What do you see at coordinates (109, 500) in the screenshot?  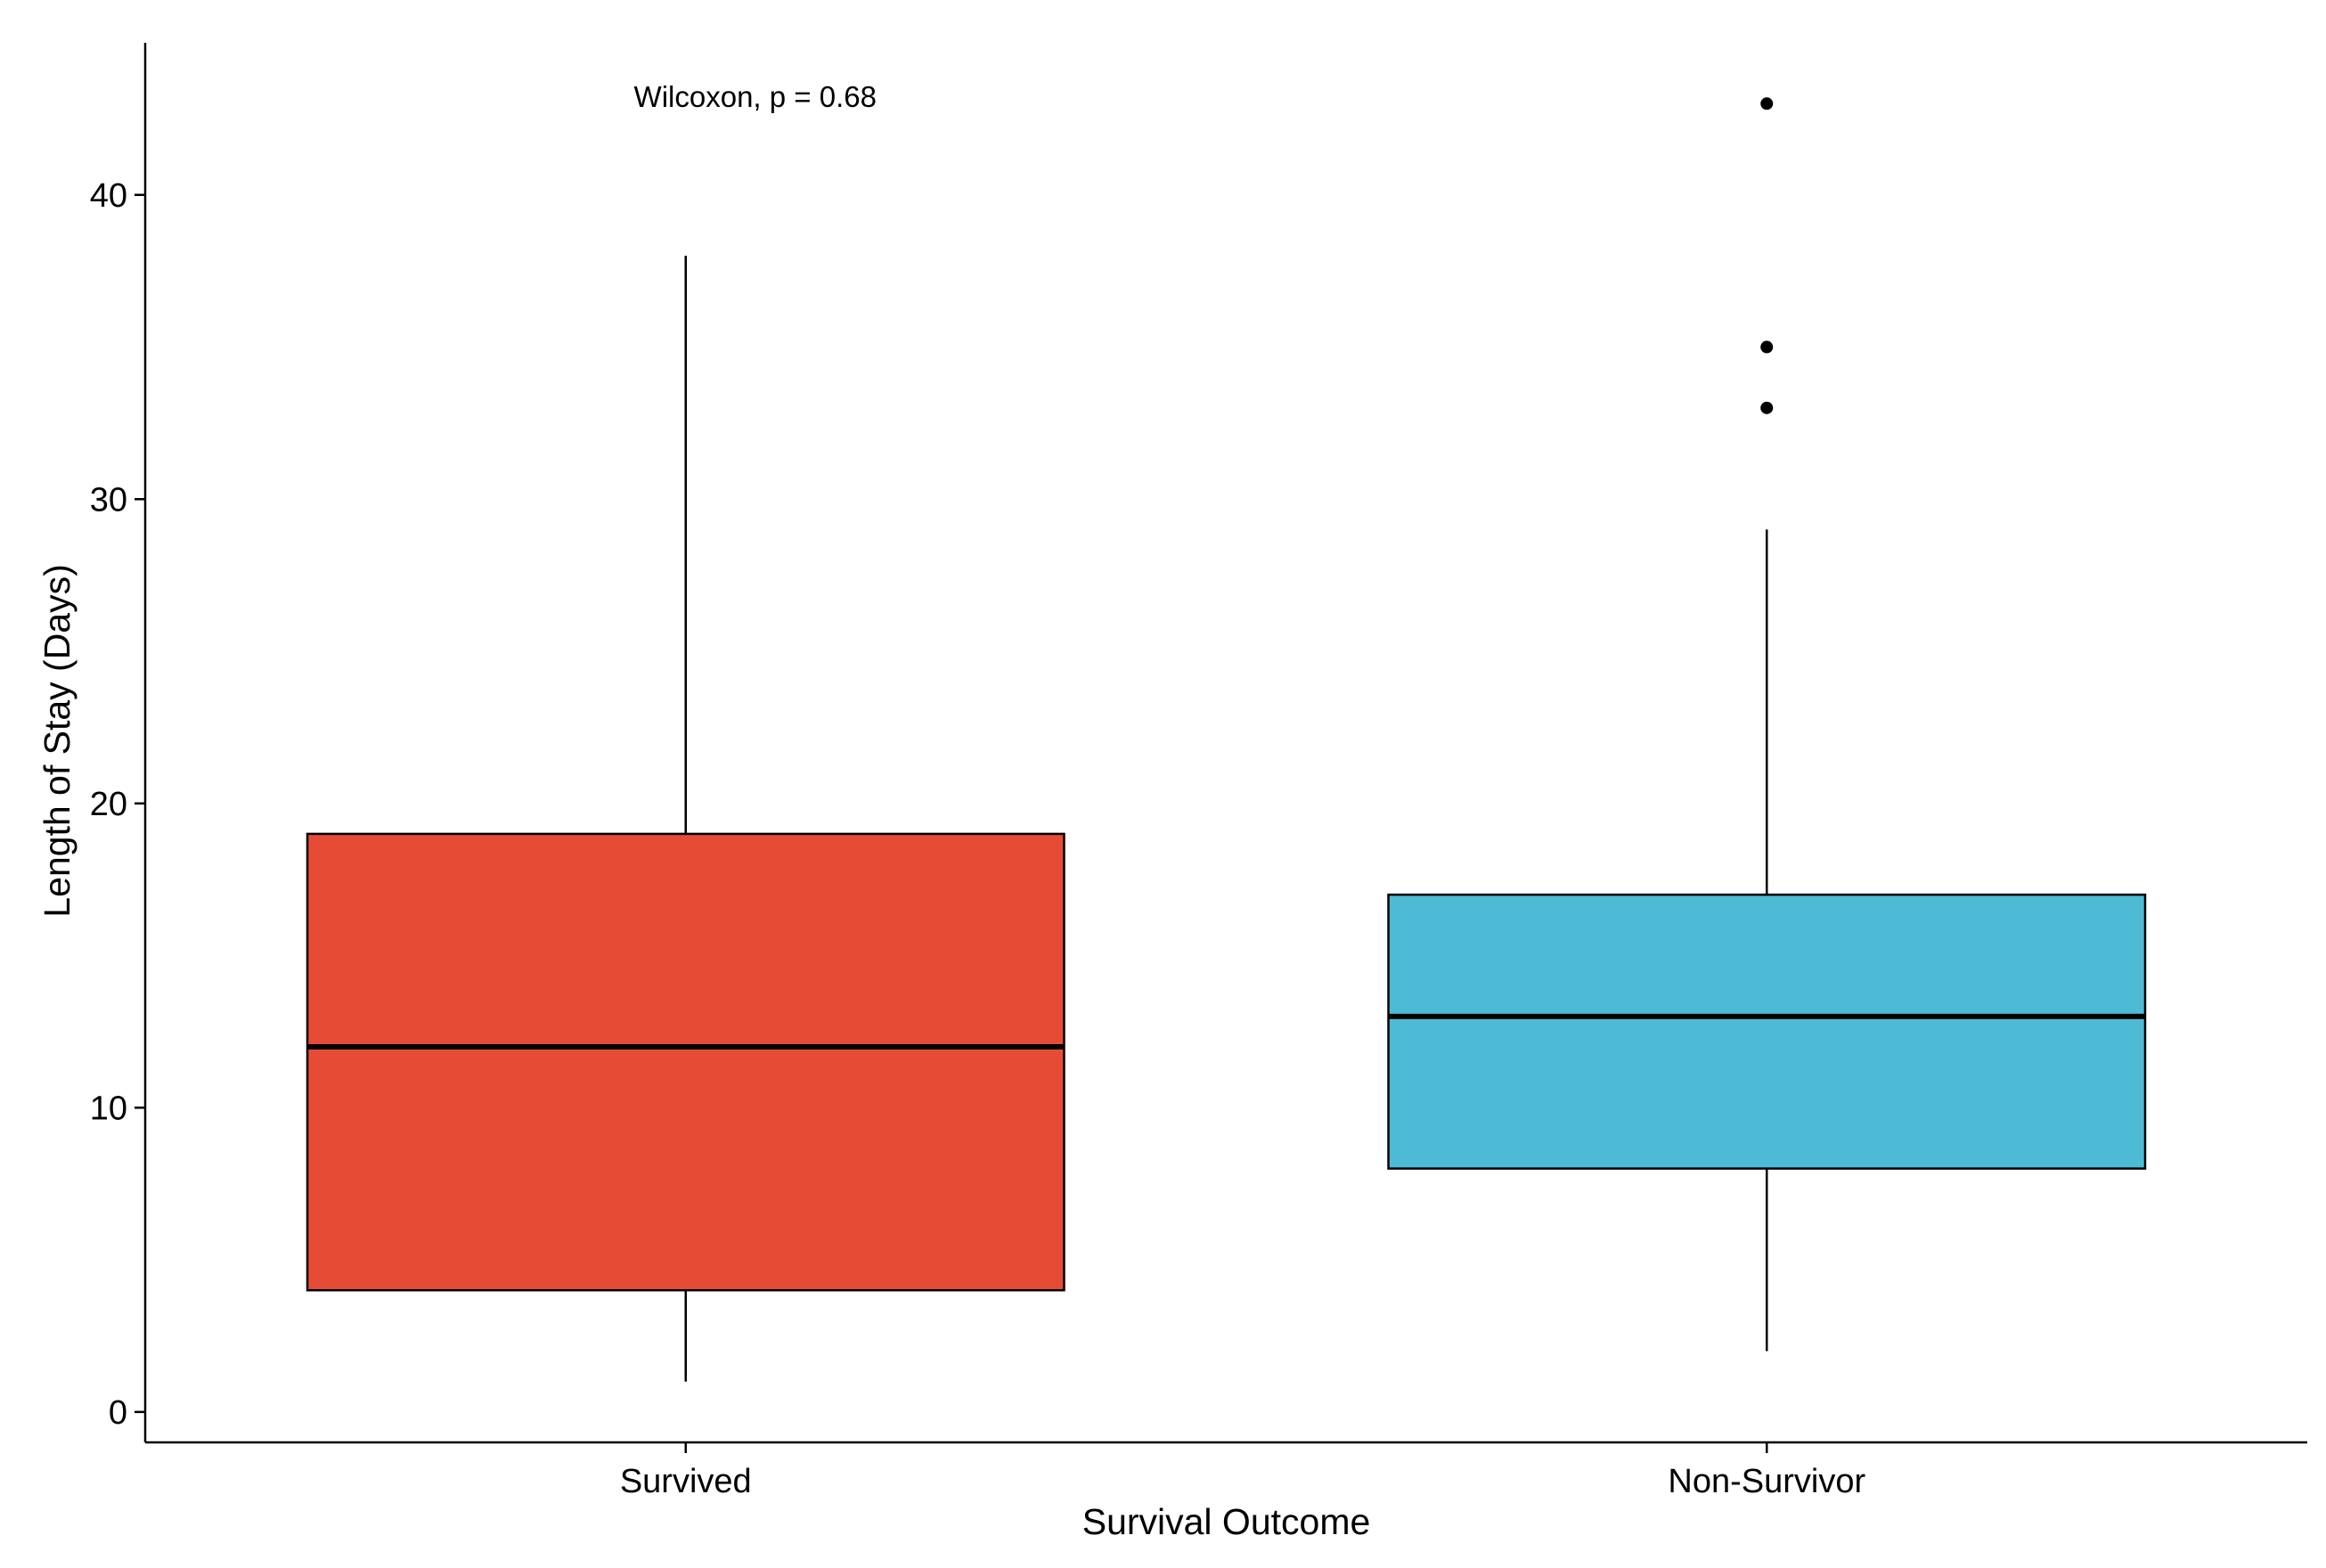 I see `y-tick-label: 30` at bounding box center [109, 500].